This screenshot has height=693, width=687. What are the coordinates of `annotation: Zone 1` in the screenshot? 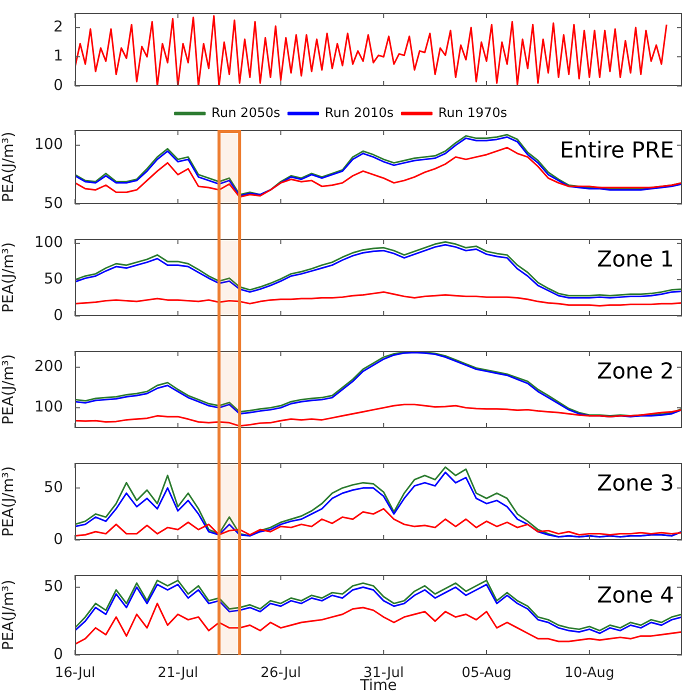 It's located at (635, 260).